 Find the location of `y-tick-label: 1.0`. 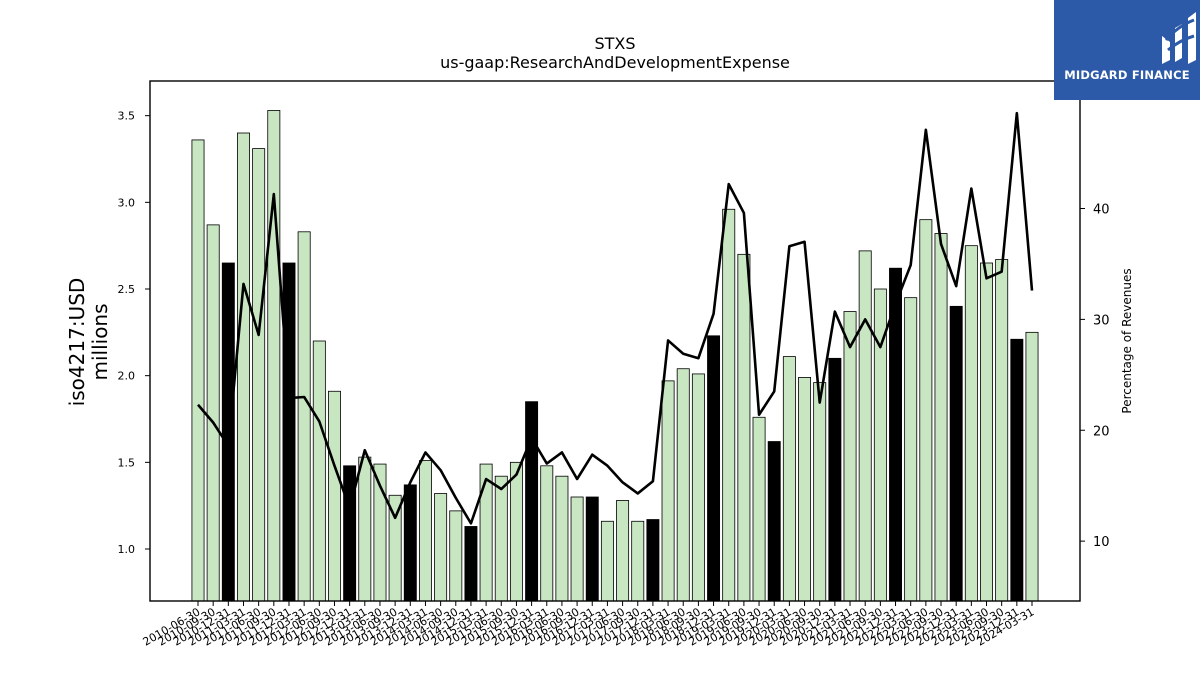

y-tick-label: 1.0 is located at coordinates (127, 549).